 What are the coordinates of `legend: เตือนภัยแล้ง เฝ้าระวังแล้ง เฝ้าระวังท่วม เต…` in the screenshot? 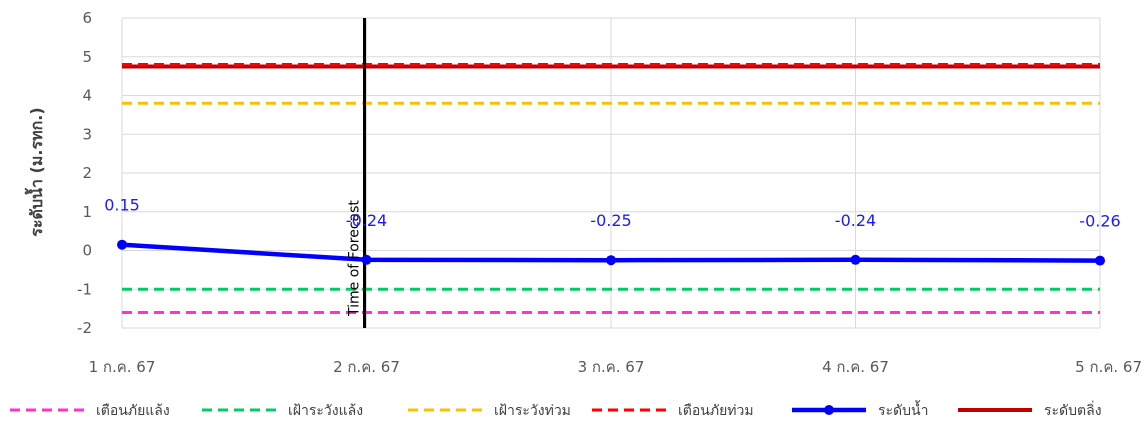 It's located at (556, 409).